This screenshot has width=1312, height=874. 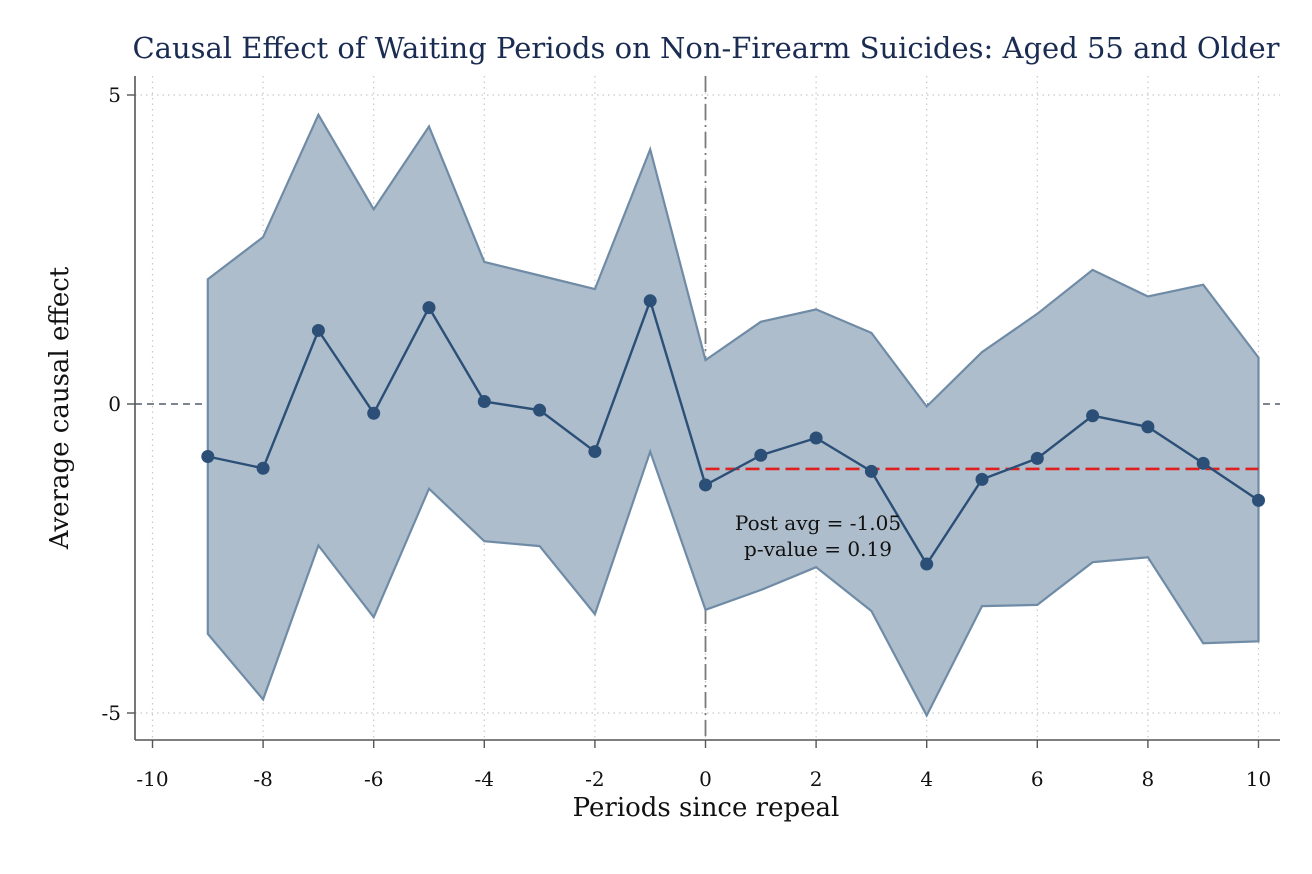 I want to click on x-axis-label: Periods since repeal, so click(x=706, y=808).